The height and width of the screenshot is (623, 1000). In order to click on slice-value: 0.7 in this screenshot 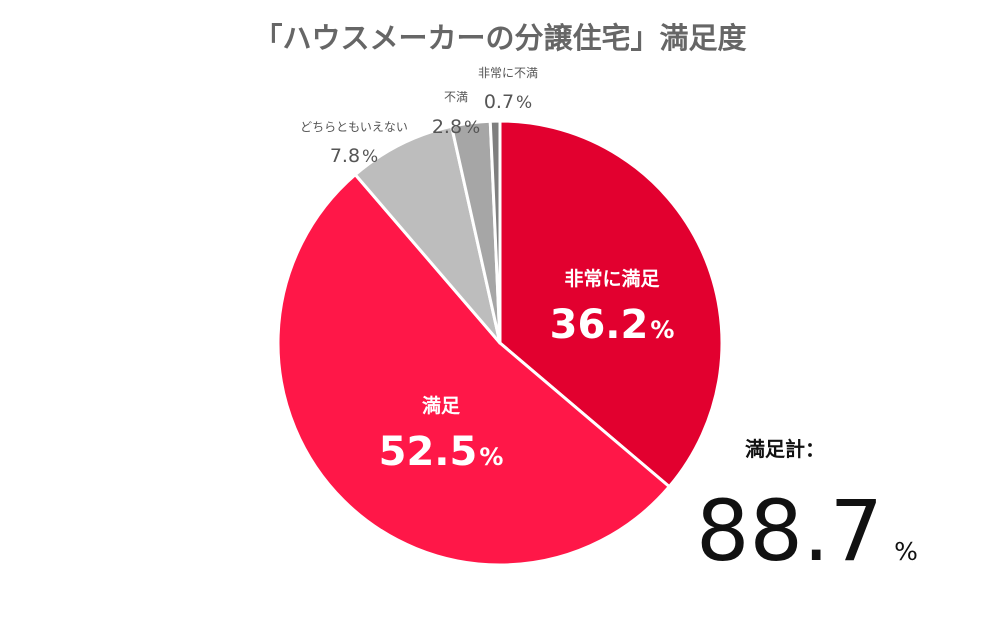, I will do `click(499, 102)`.